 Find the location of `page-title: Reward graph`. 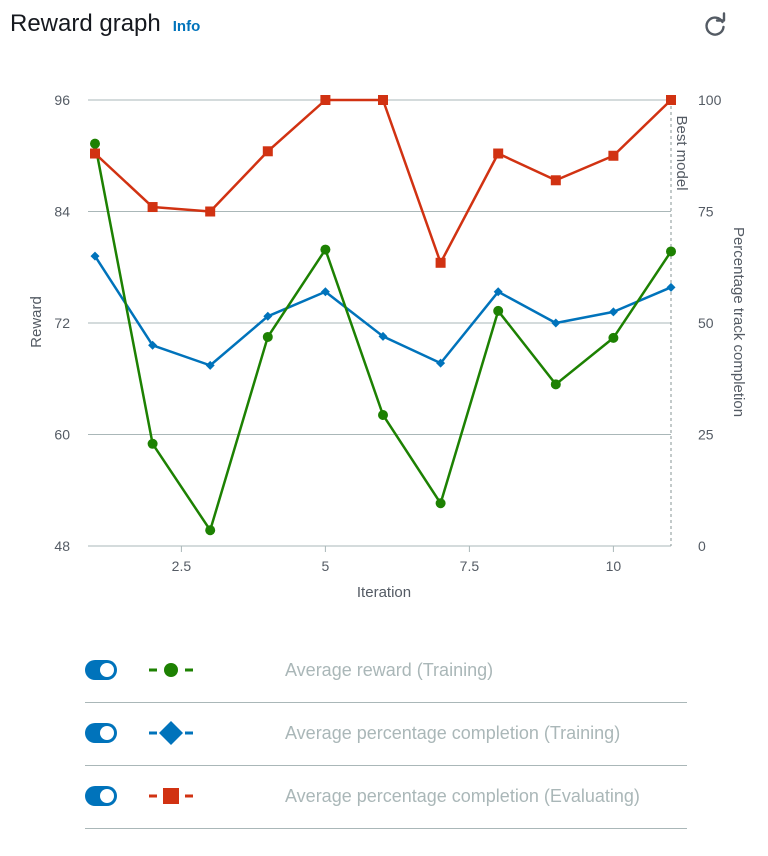

page-title: Reward graph is located at coordinates (85, 23).